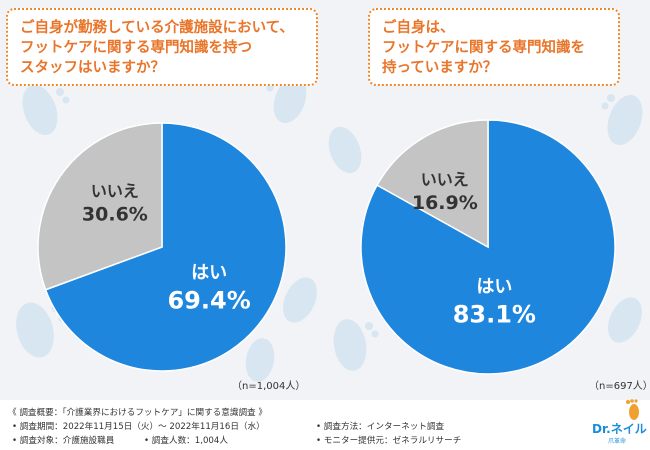 The height and width of the screenshot is (450, 650). I want to click on slice-value-yes: 69.4%, so click(208, 301).